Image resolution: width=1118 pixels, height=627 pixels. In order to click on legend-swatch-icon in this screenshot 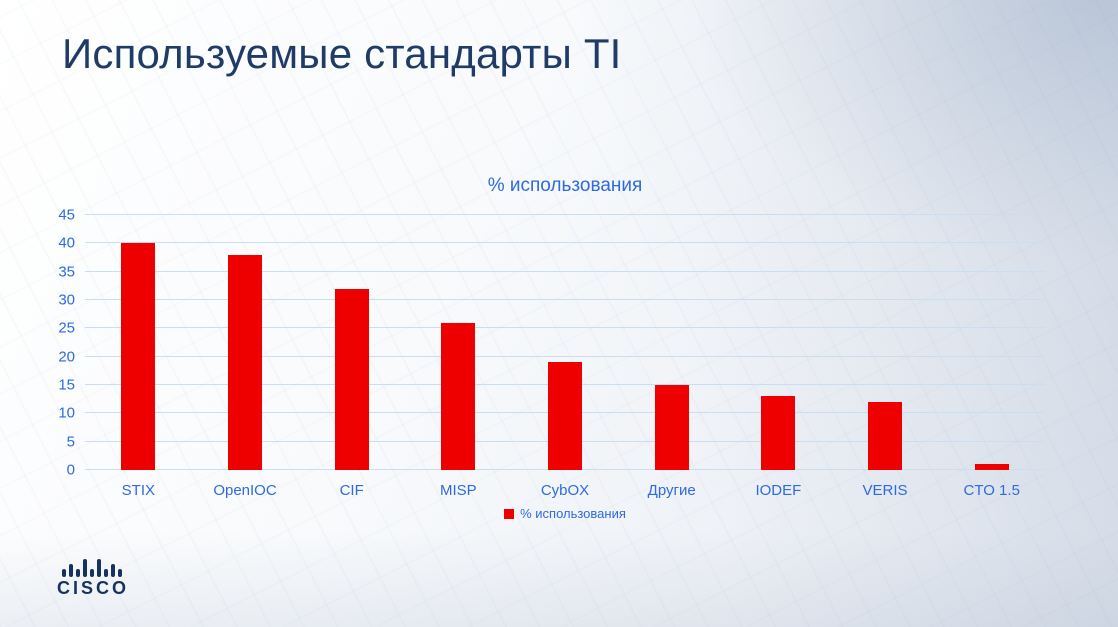, I will do `click(509, 513)`.